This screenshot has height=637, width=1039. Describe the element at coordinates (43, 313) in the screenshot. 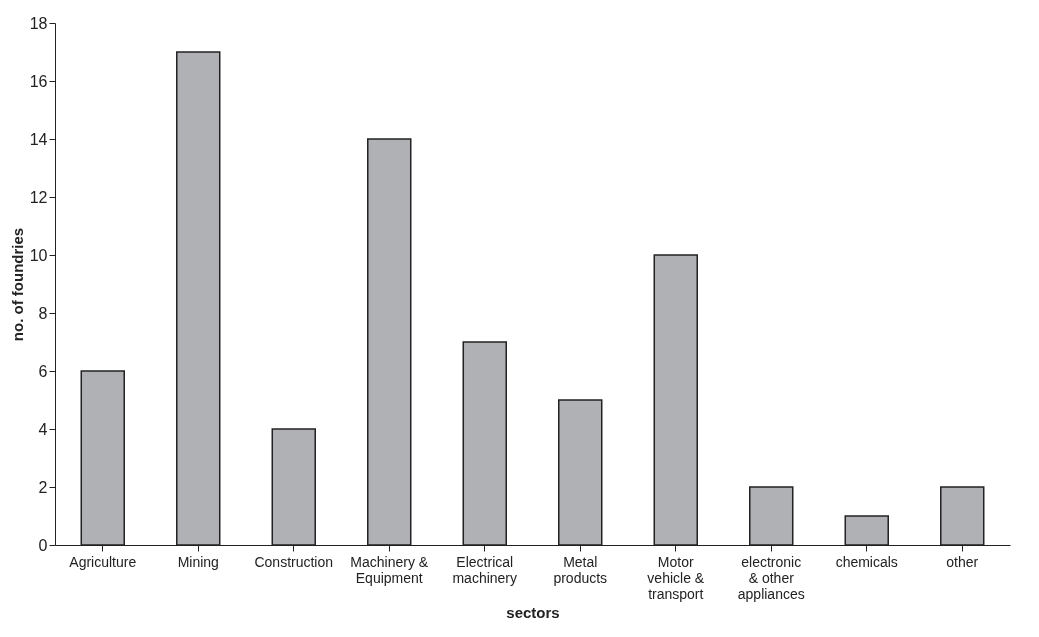

I see `y-tick-label: 8` at that location.